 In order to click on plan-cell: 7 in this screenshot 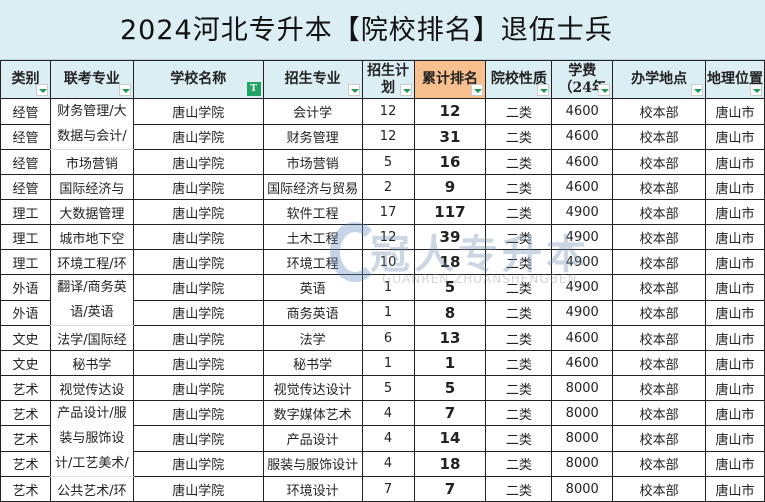, I will do `click(388, 489)`.